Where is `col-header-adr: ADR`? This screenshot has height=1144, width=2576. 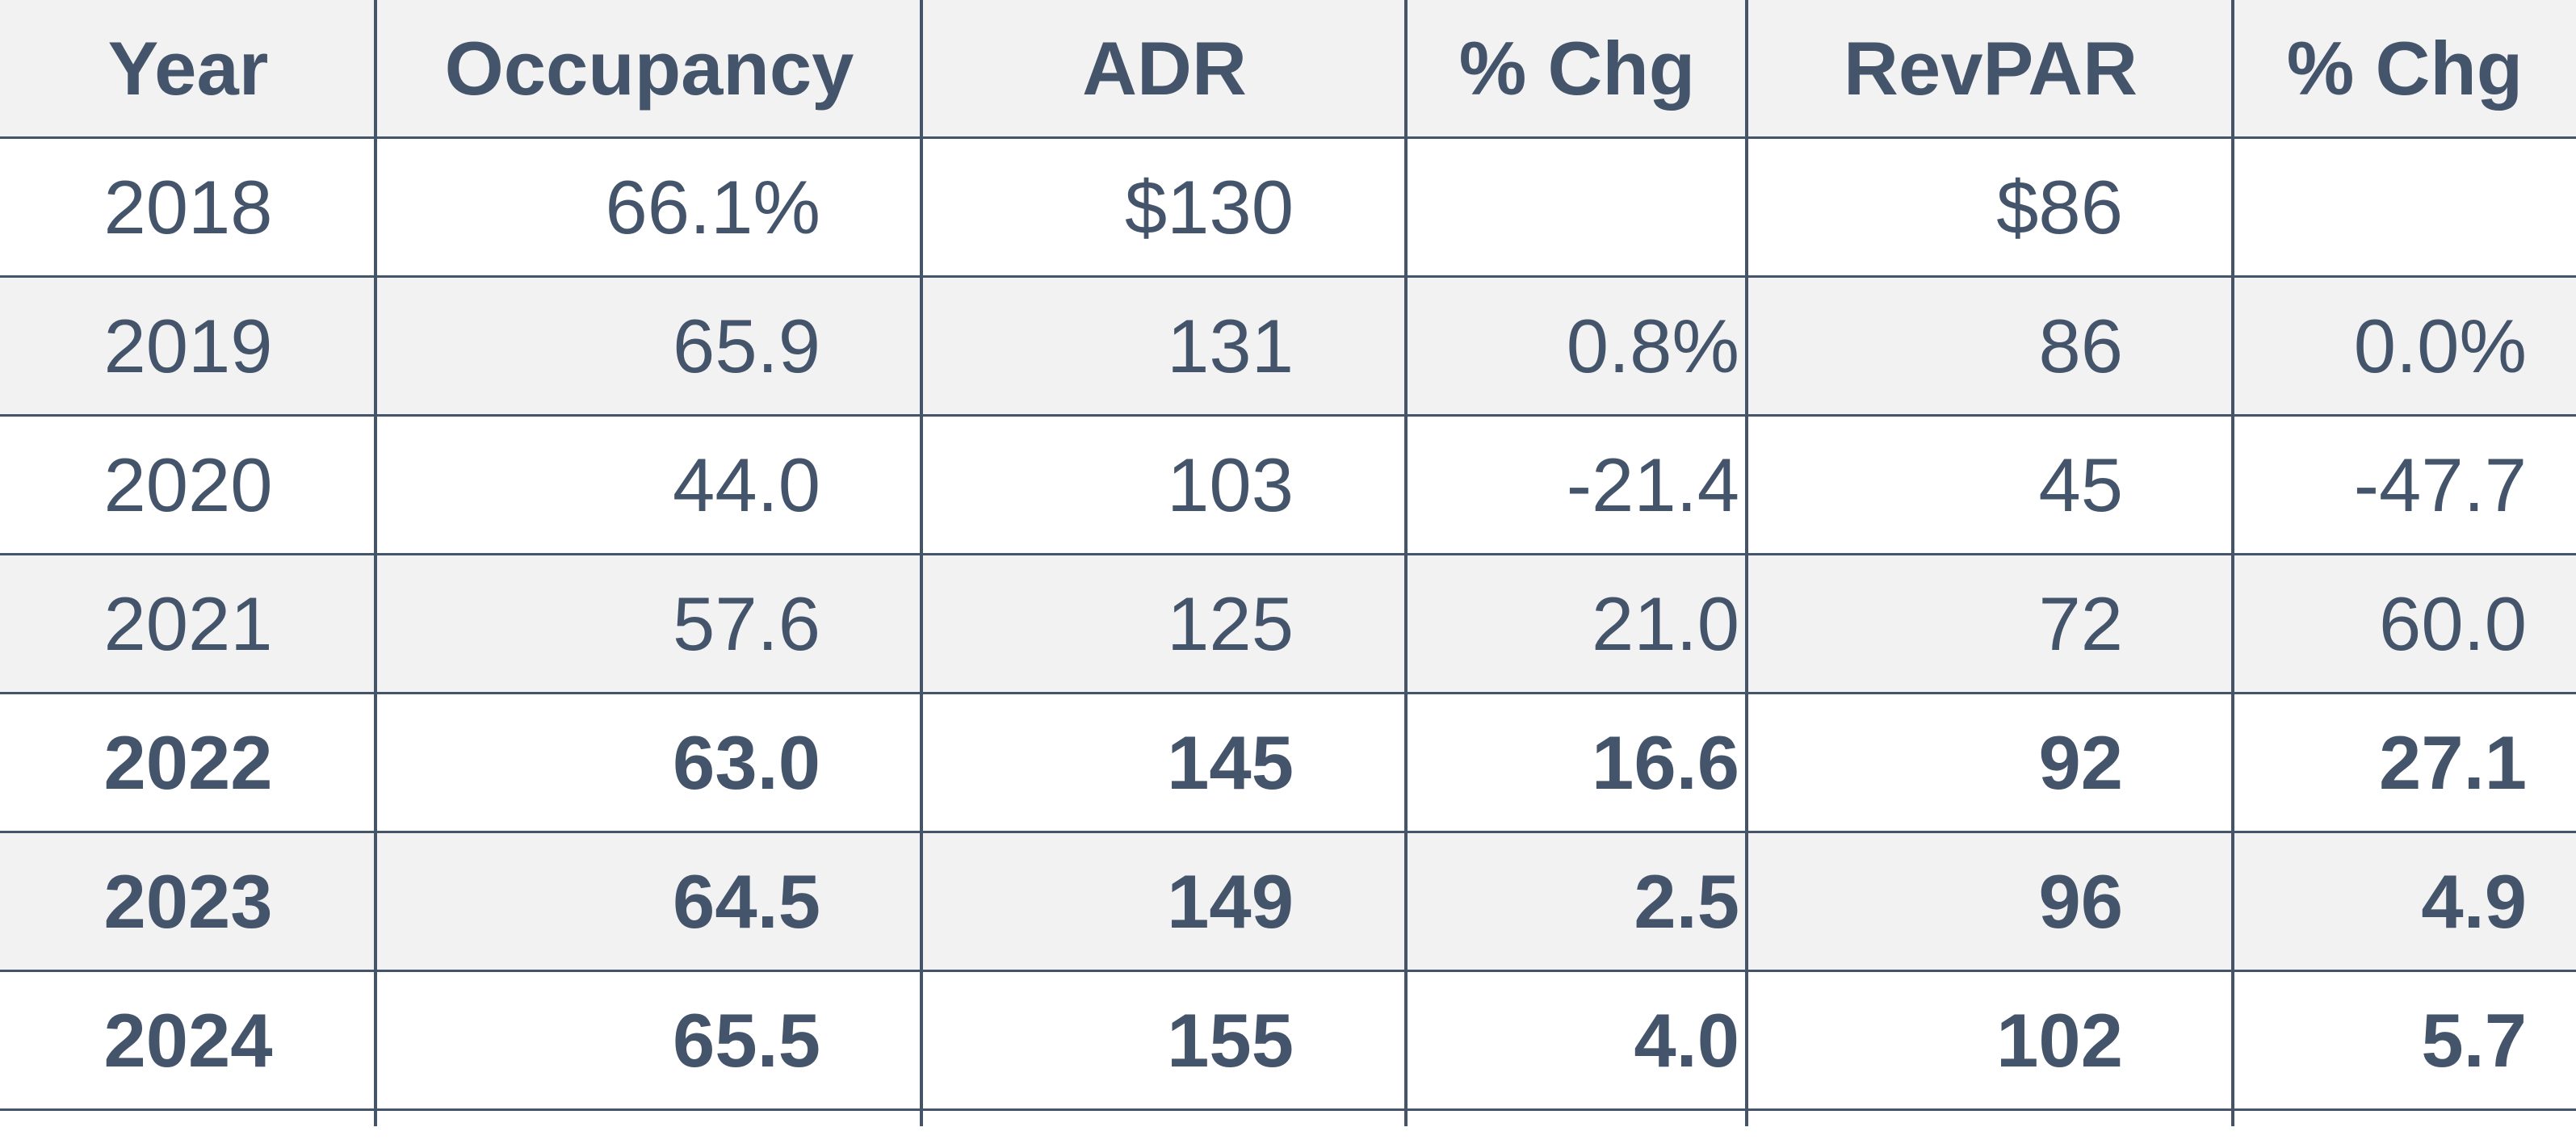 col-header-adr: ADR is located at coordinates (1164, 68).